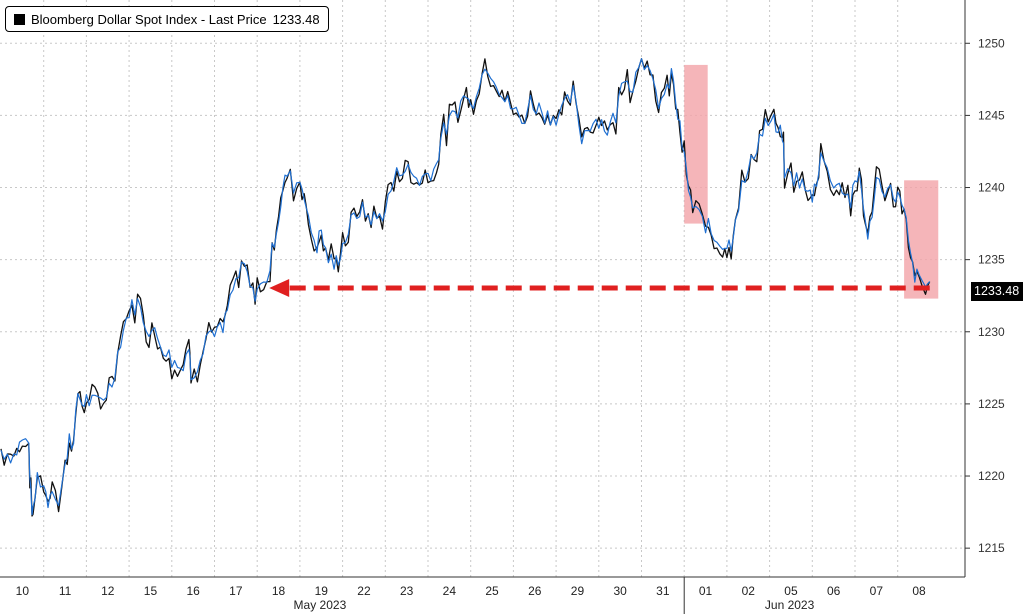 This screenshot has width=1023, height=614. Describe the element at coordinates (65, 591) in the screenshot. I see `x-tick-label: 11` at that location.